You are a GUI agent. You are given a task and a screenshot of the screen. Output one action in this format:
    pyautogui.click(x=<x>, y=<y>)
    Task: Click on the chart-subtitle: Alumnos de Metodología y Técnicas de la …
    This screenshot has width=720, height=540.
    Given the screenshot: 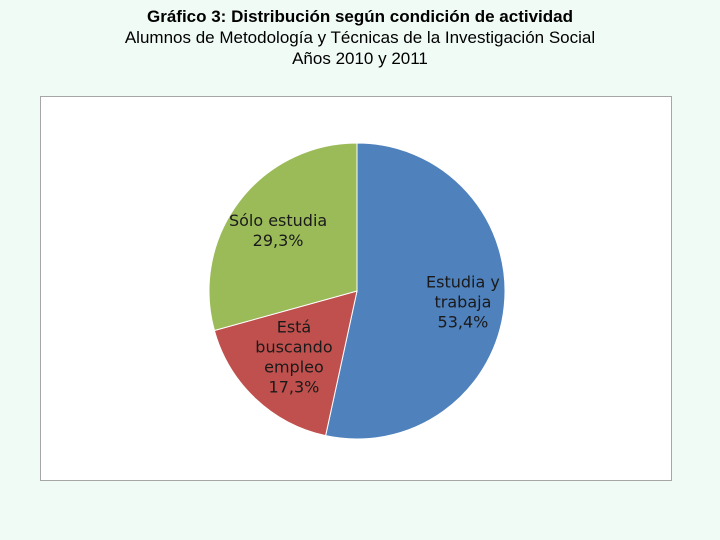 What is the action you would take?
    pyautogui.click(x=360, y=37)
    